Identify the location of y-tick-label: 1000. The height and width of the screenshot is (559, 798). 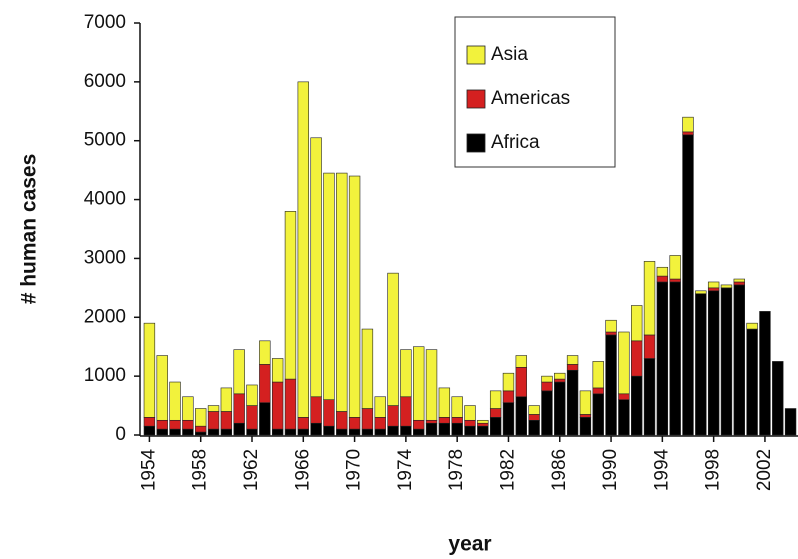
(105, 375).